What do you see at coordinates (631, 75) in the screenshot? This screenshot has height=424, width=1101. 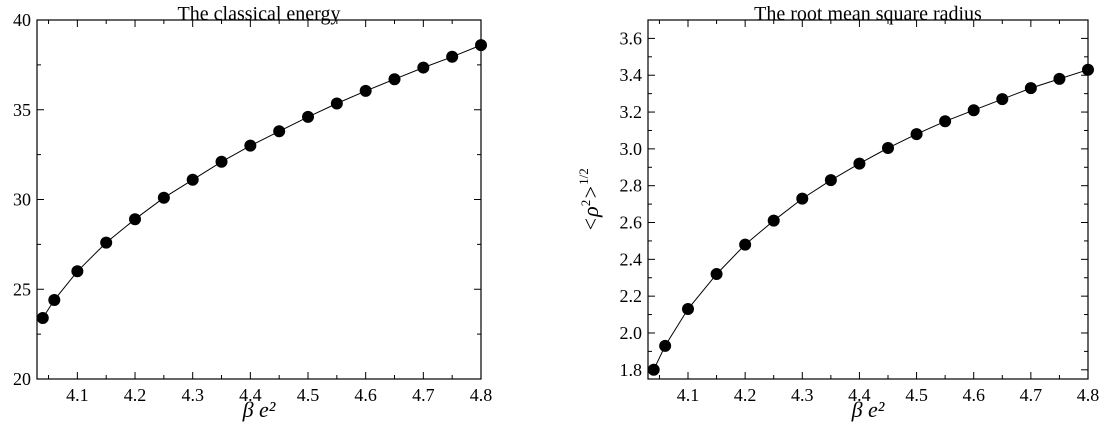 I see `y-tick-label: 3.4` at bounding box center [631, 75].